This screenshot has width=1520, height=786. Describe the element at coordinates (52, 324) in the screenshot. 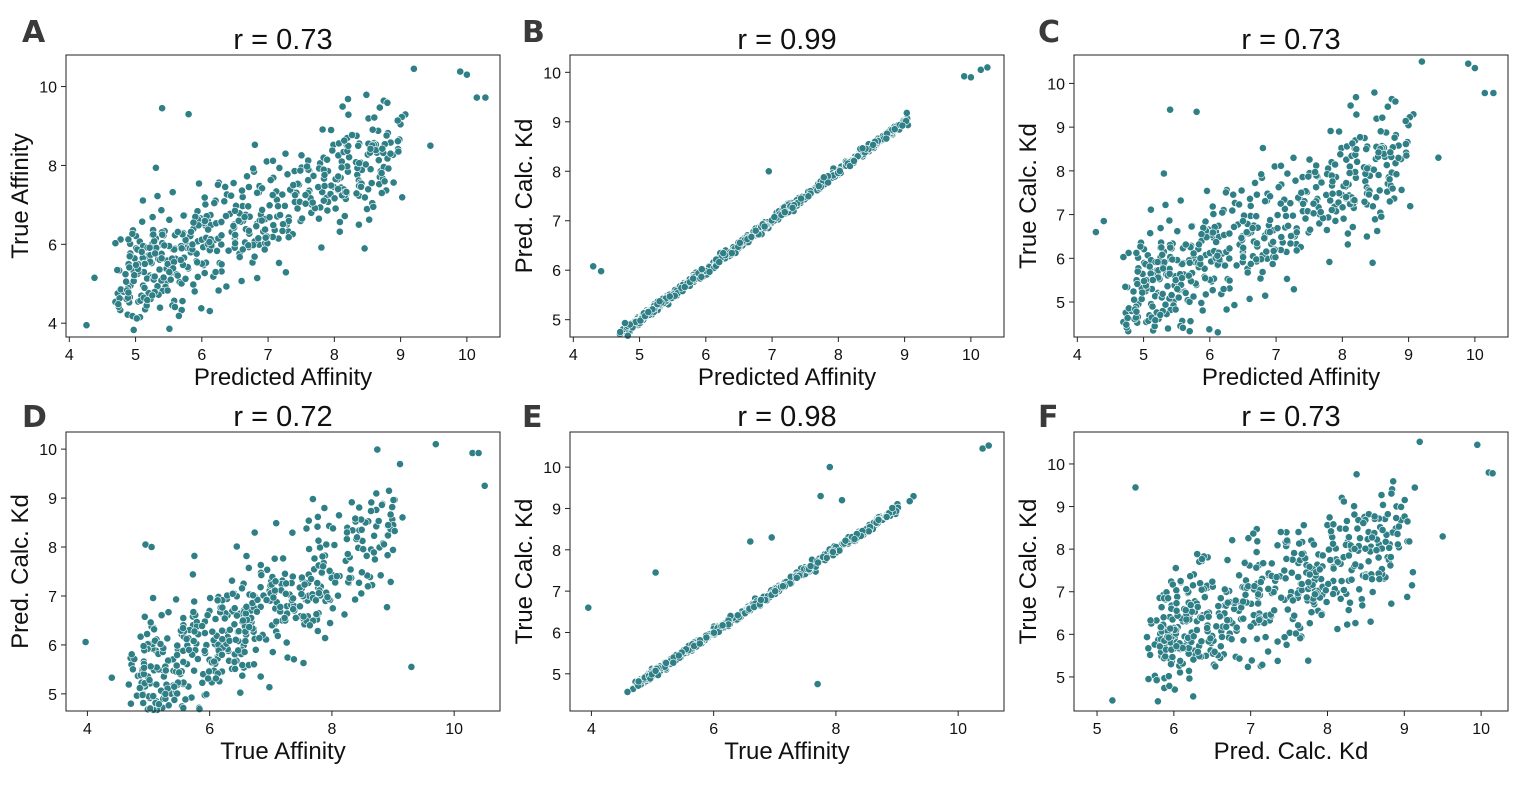

I see `y-tick-label: 4` at that location.